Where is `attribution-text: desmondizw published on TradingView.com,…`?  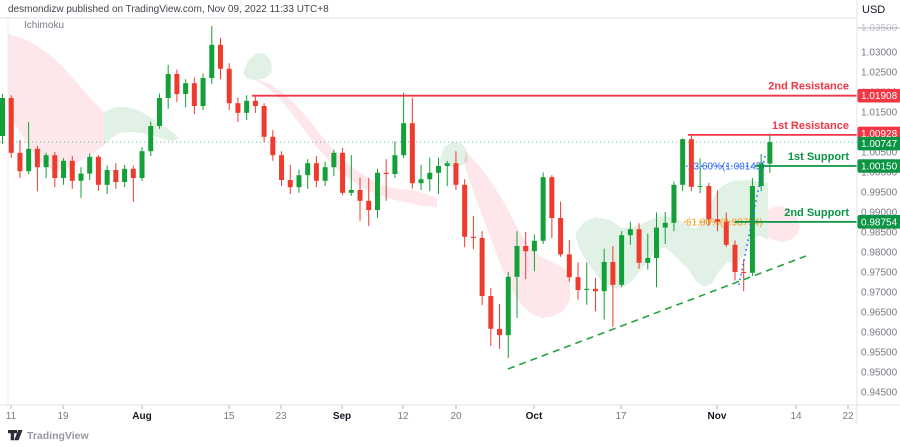 attribution-text: desmondizw published on TradingView.com,… is located at coordinates (168, 9).